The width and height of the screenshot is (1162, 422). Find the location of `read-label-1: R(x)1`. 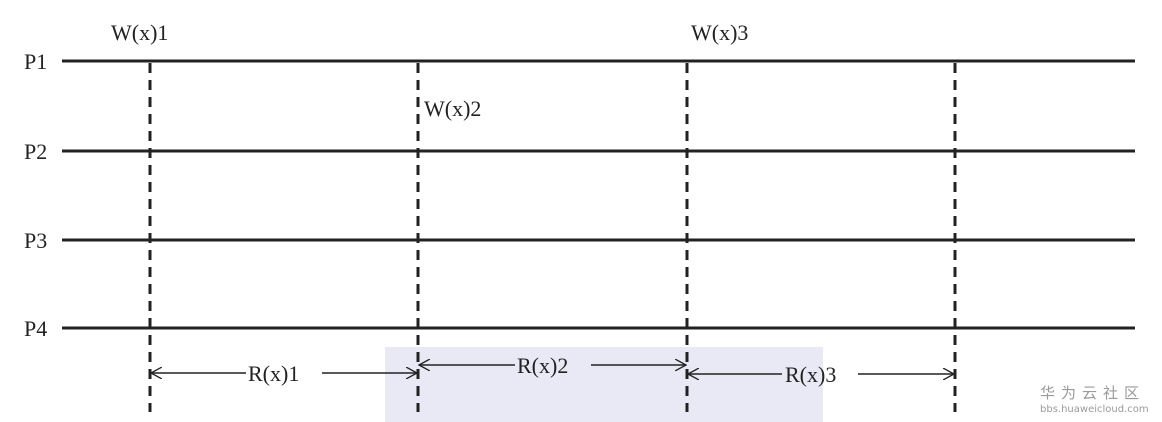

read-label-1: R(x)1 is located at coordinates (273, 373).